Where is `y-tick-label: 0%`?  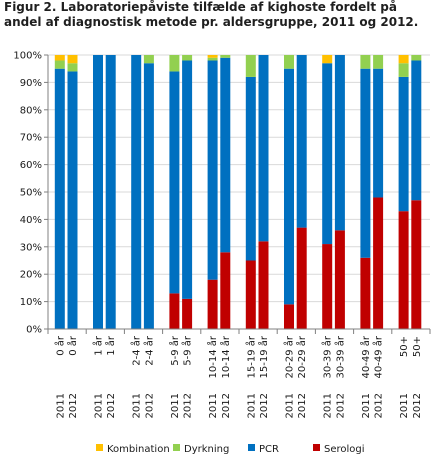
y-tick-label: 0% is located at coordinates (34, 330).